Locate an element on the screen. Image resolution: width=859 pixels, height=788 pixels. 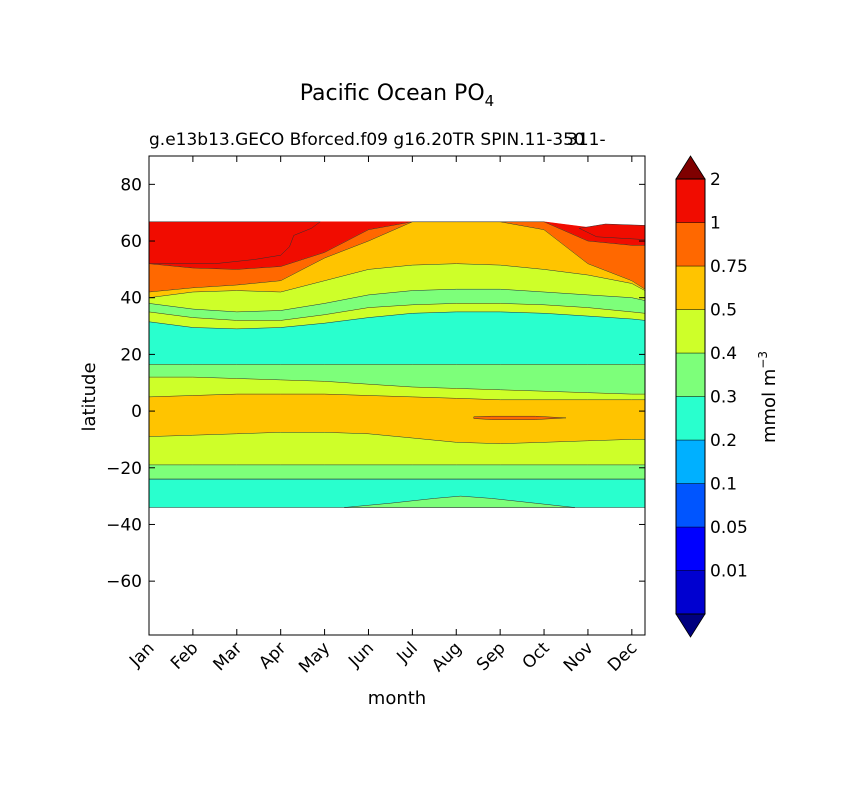
colorbar-tick-label: 0.3 is located at coordinates (723, 398).